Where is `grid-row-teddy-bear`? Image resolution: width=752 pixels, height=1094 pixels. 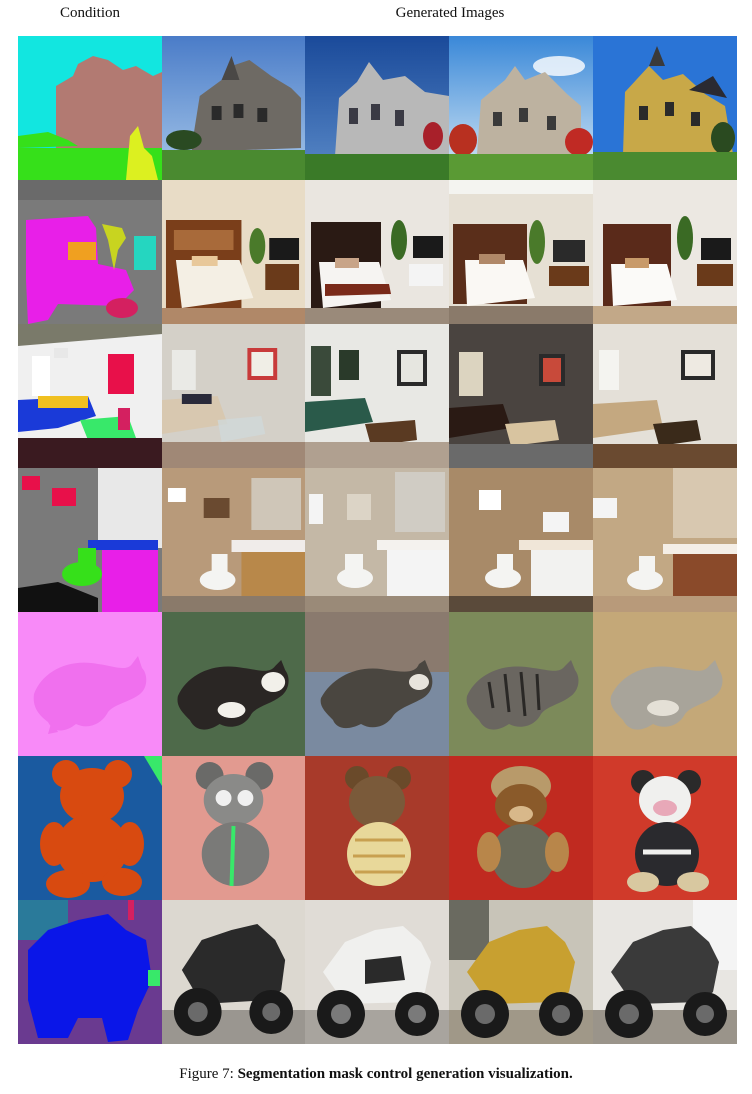 grid-row-teddy-bear is located at coordinates (377, 828).